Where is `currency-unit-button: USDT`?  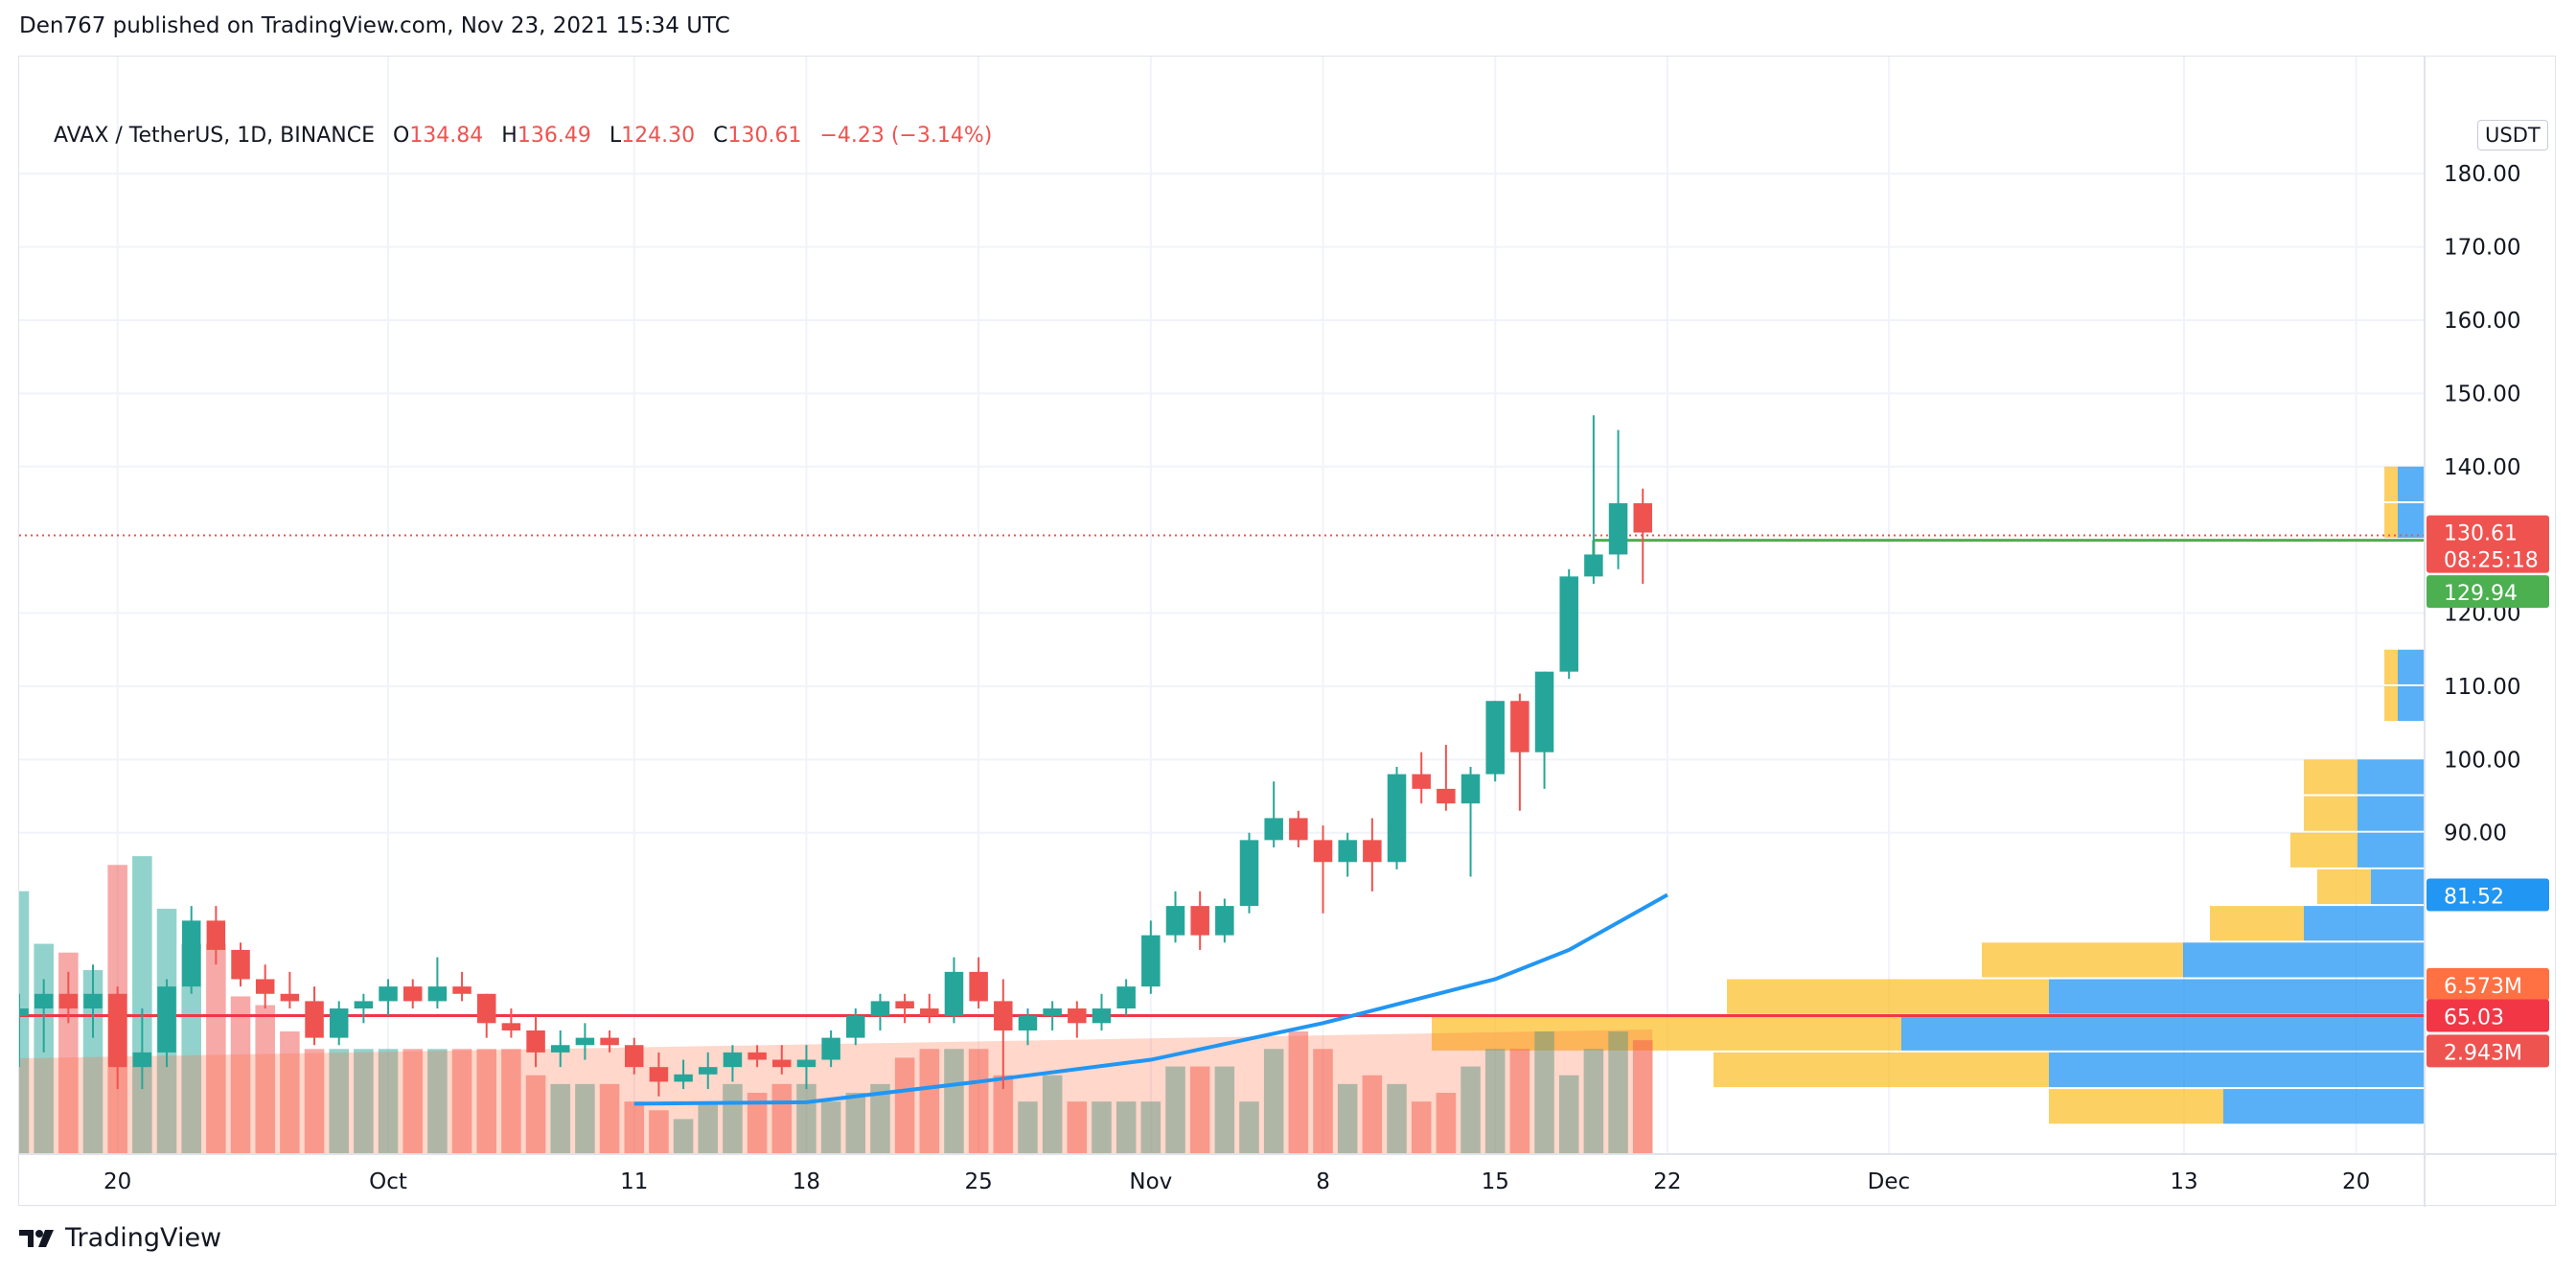
currency-unit-button: USDT is located at coordinates (2512, 135).